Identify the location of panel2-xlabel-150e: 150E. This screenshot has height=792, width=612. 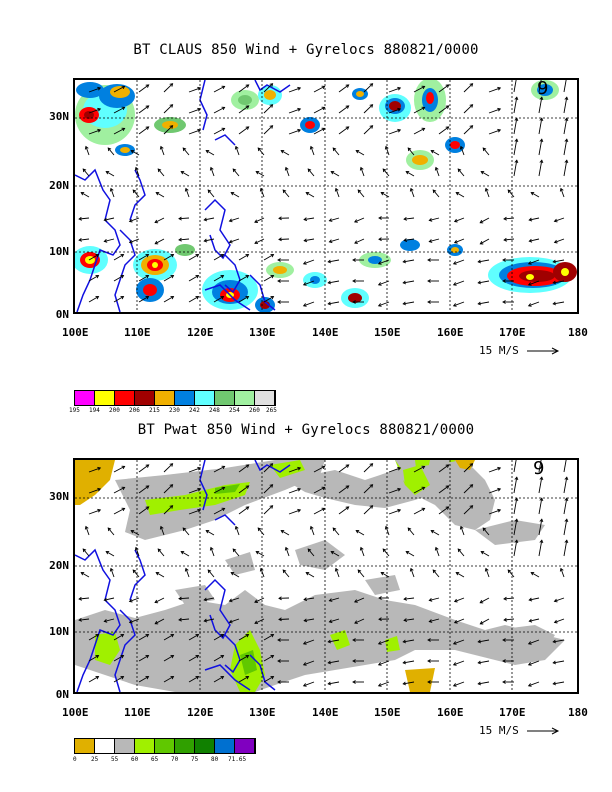
(387, 712).